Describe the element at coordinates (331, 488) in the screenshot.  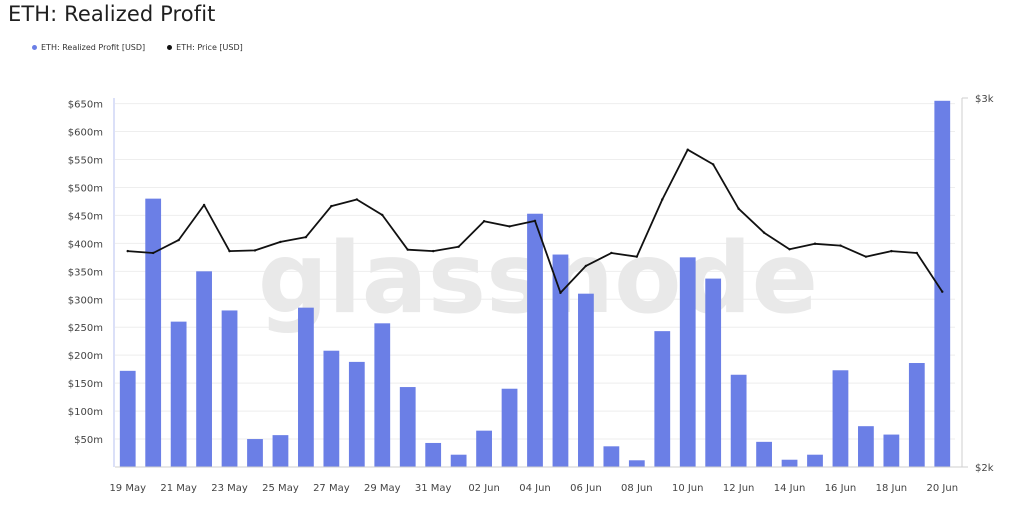
I see `x-tick-label: 27 May` at that location.